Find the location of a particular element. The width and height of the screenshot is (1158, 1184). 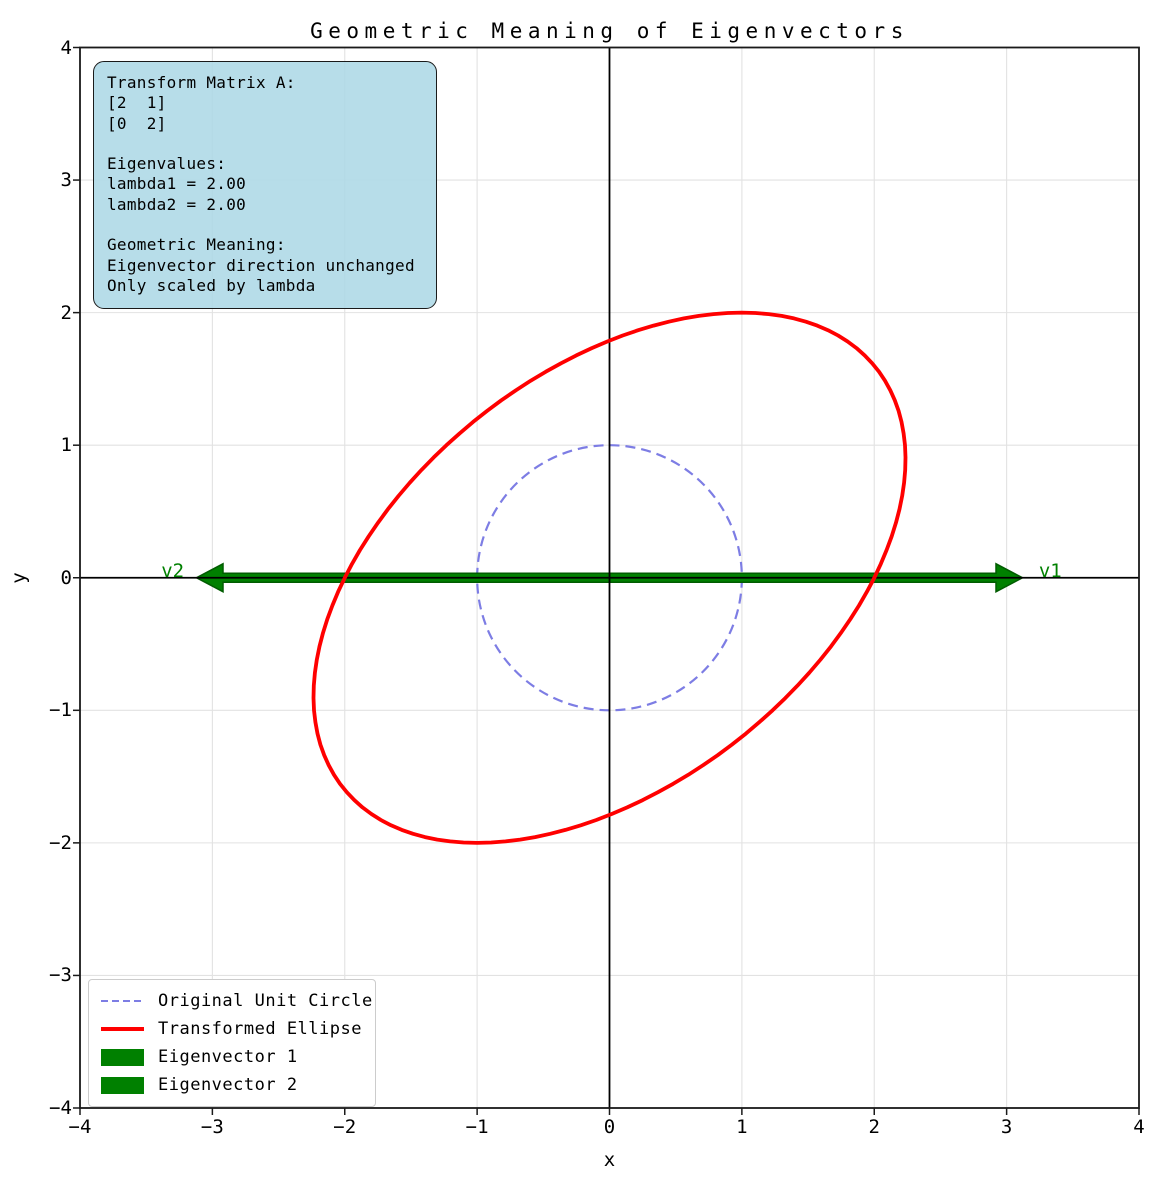

chart-title: Geometric Meaning of Eigenvectors is located at coordinates (609, 31).